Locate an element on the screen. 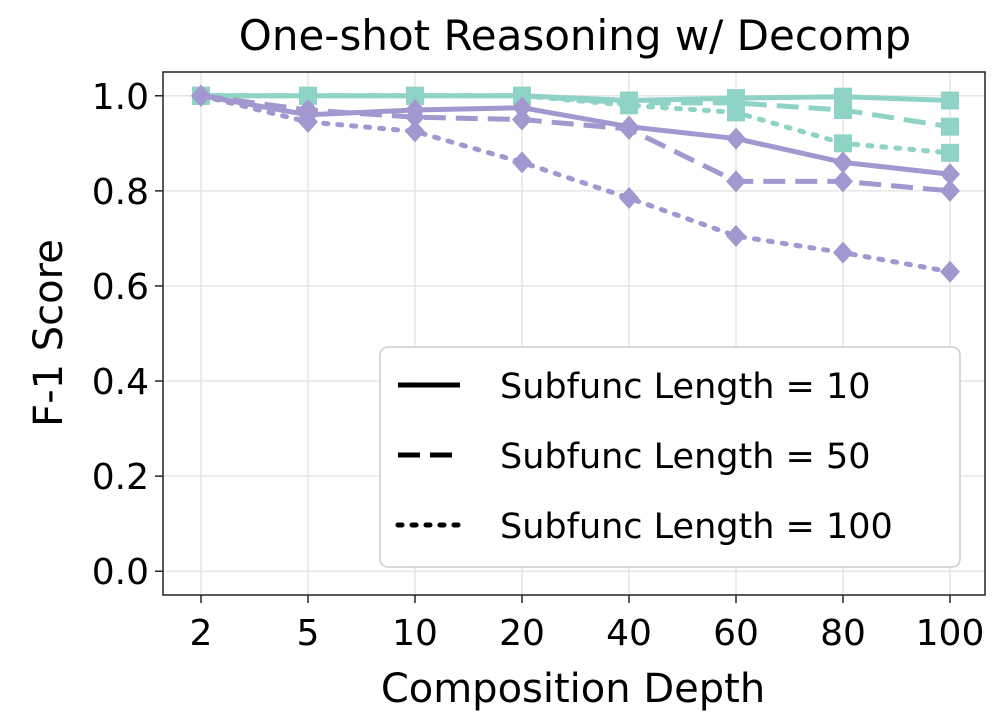  x-tick-label: 2 is located at coordinates (201, 633).